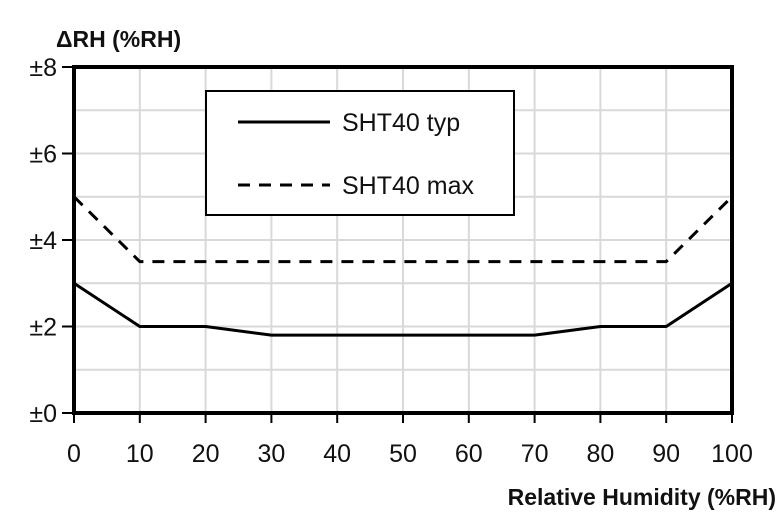 The height and width of the screenshot is (522, 783). What do you see at coordinates (666, 454) in the screenshot?
I see `x-tick-label: 90` at bounding box center [666, 454].